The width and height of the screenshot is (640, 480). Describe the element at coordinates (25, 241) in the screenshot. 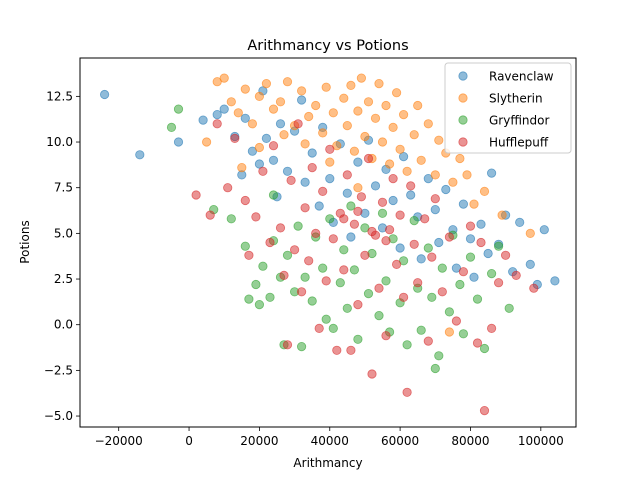

I see `y-axis-label: Potions` at that location.